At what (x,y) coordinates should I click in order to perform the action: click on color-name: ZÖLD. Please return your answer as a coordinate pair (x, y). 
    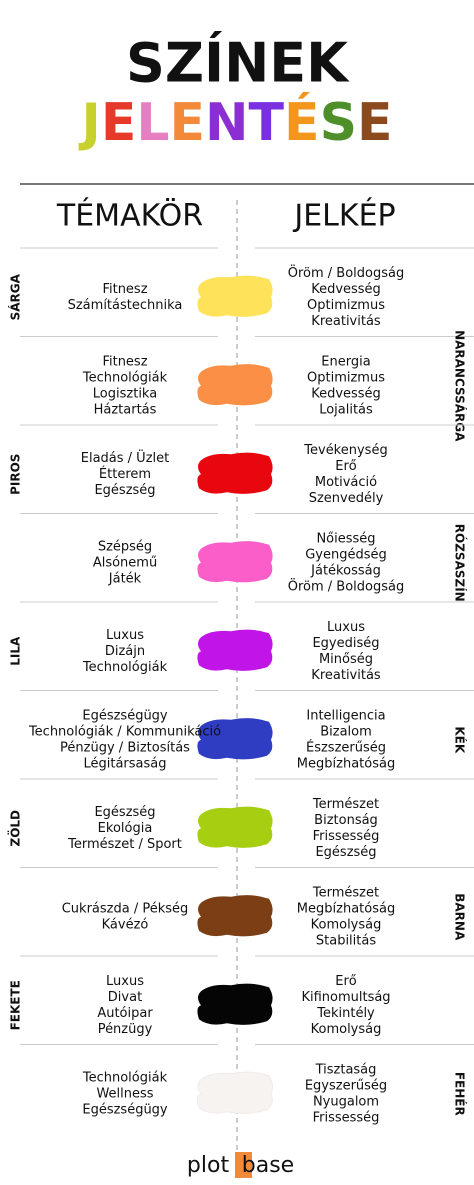
    Looking at the image, I should click on (15, 828).